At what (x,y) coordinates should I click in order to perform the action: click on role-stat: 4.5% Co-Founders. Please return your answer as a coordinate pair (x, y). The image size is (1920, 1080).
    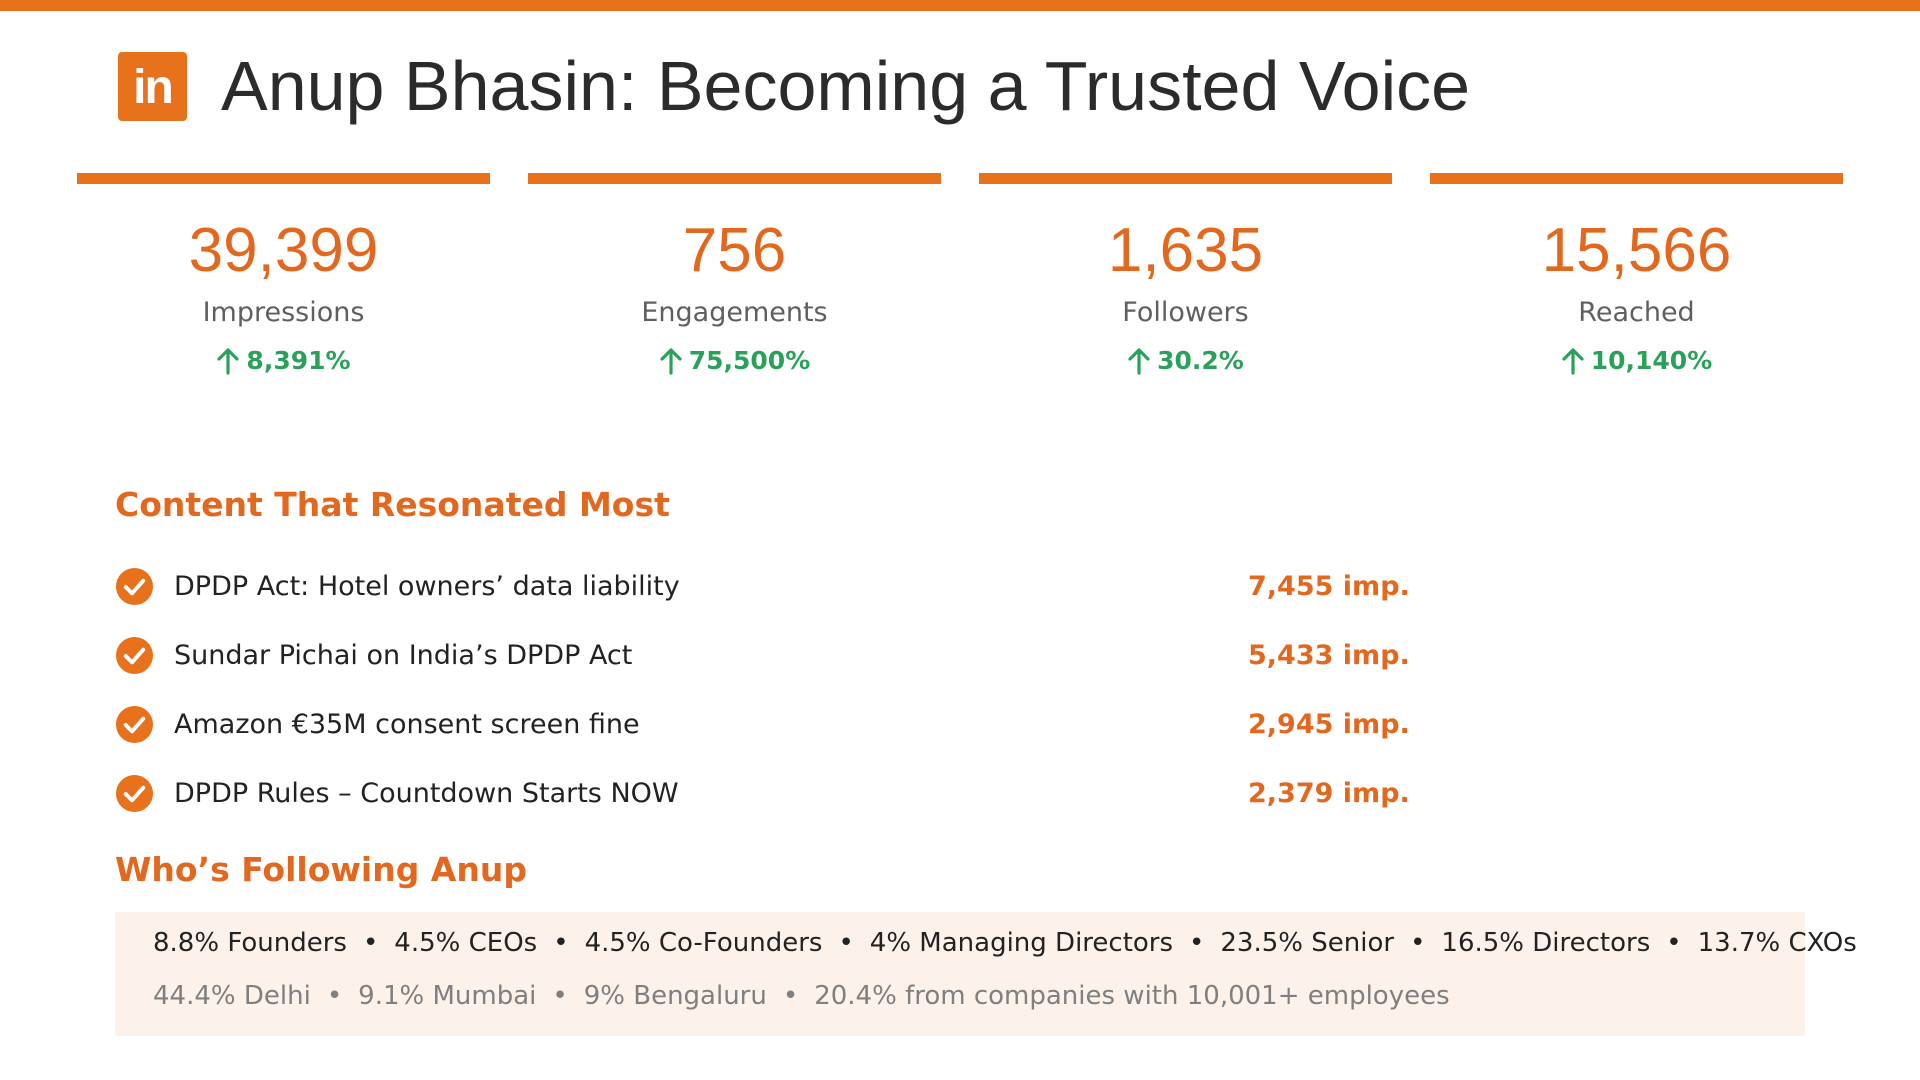
    Looking at the image, I should click on (703, 943).